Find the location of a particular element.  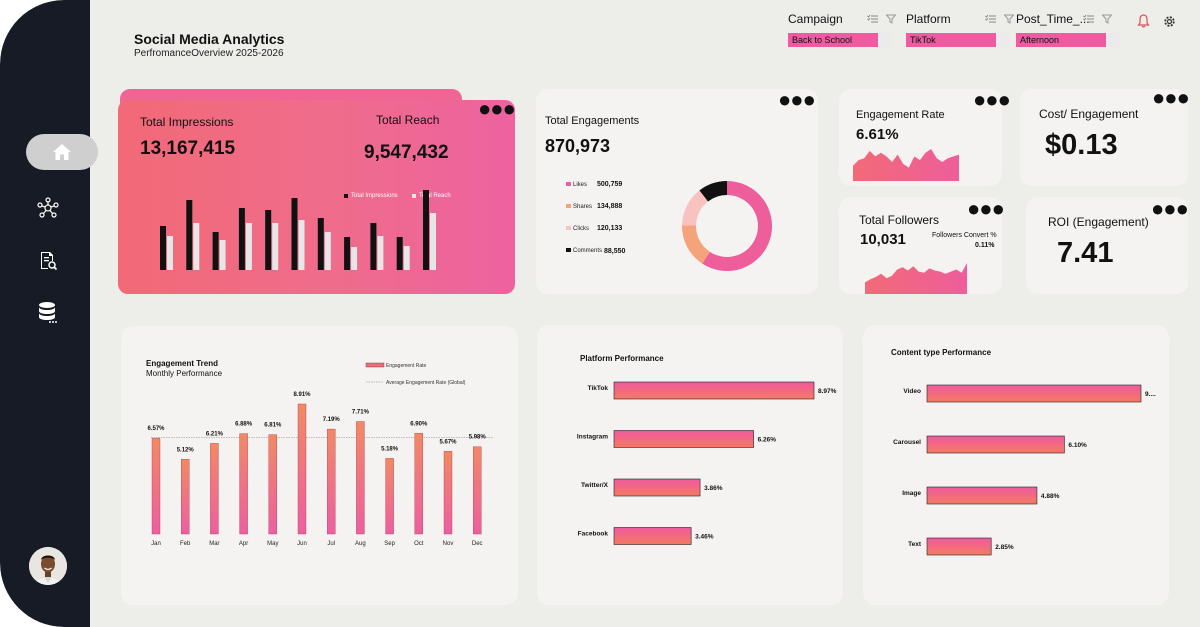

trend-data-label: 5.18% is located at coordinates (390, 449).